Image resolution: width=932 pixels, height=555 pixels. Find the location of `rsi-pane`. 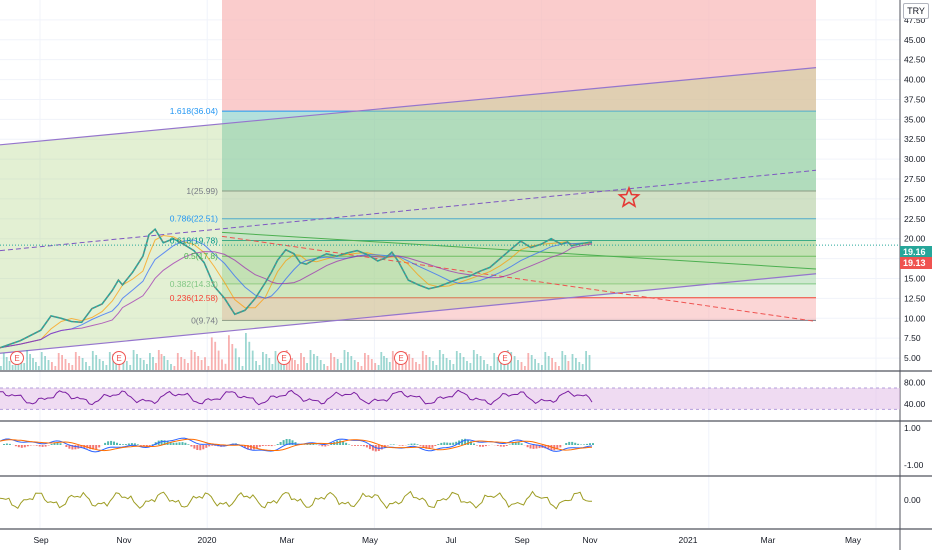

rsi-pane is located at coordinates (450, 398).